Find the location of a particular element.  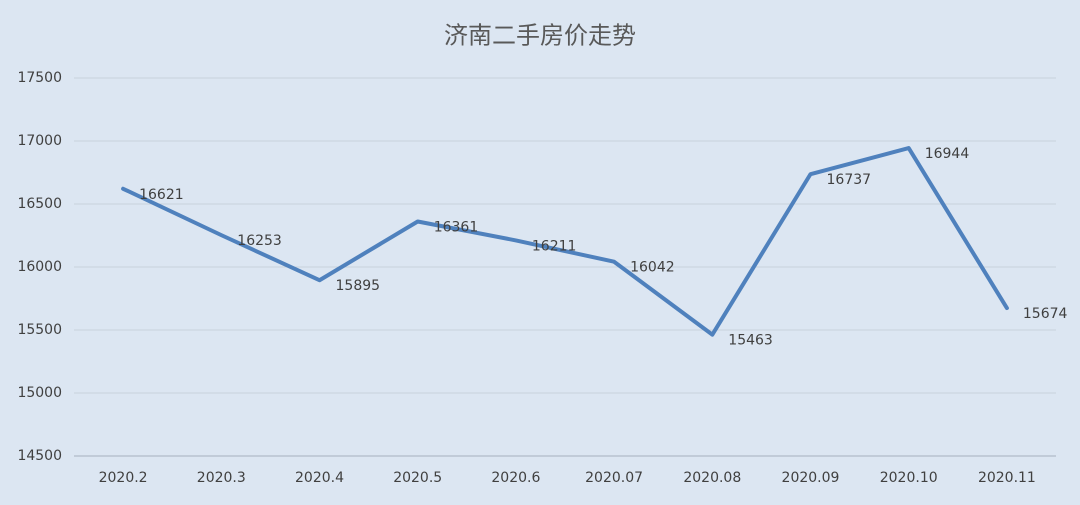

x-tick-label: 2020.11 is located at coordinates (1007, 478).